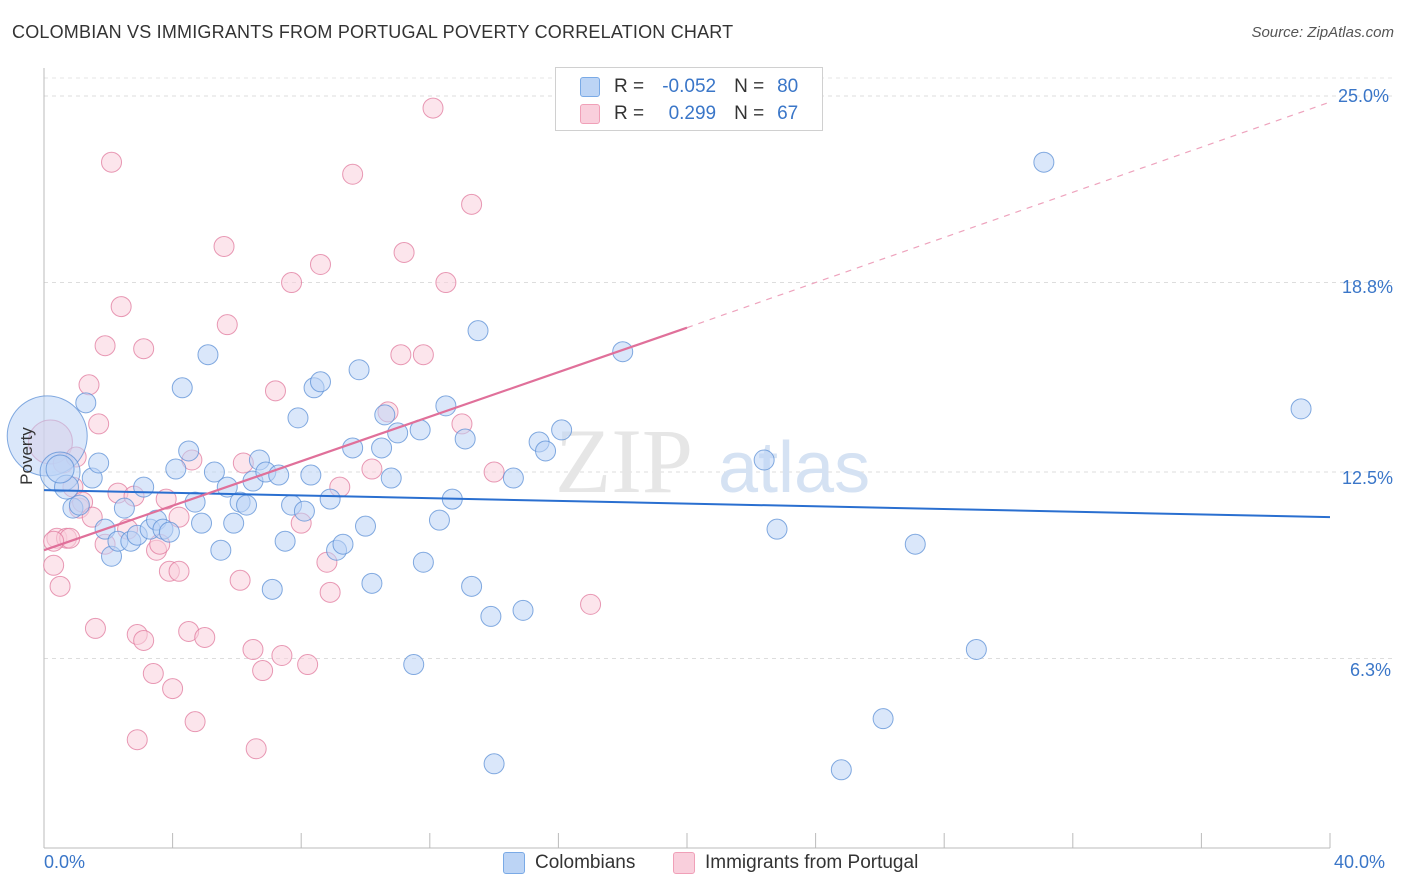 The width and height of the screenshot is (1406, 892). I want to click on legend-row-portugal: R = 0.299 N = 67, so click(689, 114).